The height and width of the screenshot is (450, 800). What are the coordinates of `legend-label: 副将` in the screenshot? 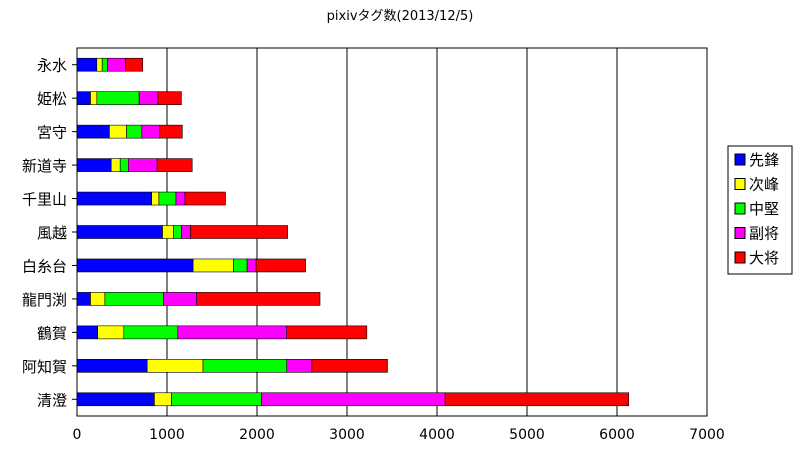 It's located at (764, 234).